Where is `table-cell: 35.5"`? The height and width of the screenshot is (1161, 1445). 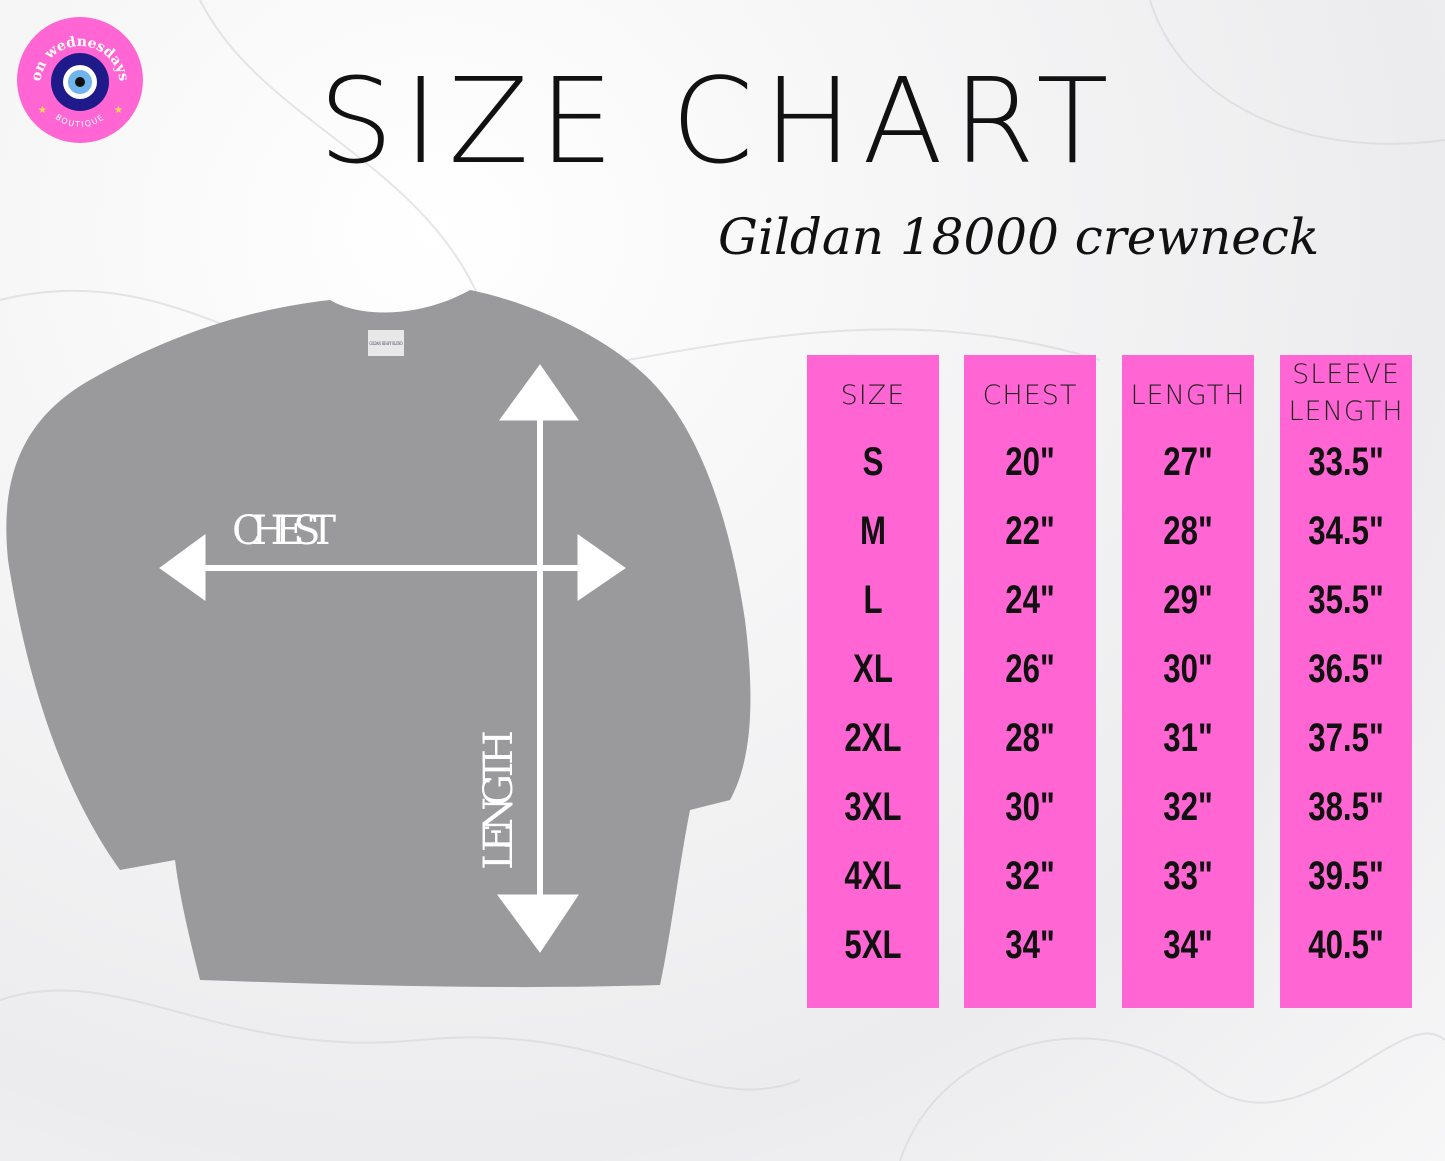
table-cell: 35.5" is located at coordinates (1346, 600).